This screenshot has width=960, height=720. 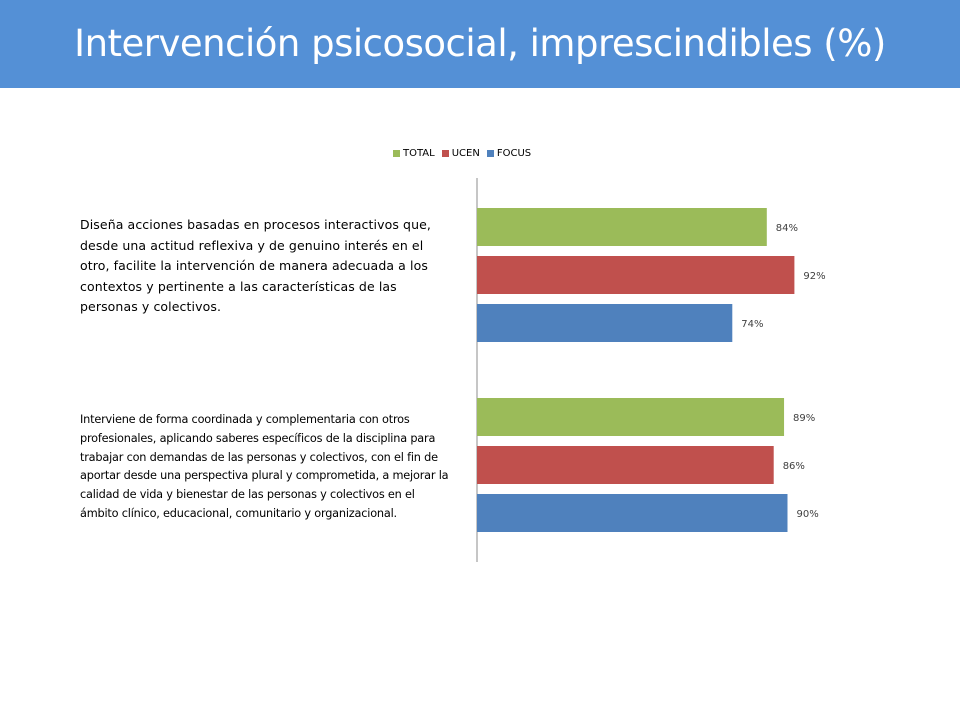 I want to click on legend-label-ucen: UCEN, so click(x=465, y=153).